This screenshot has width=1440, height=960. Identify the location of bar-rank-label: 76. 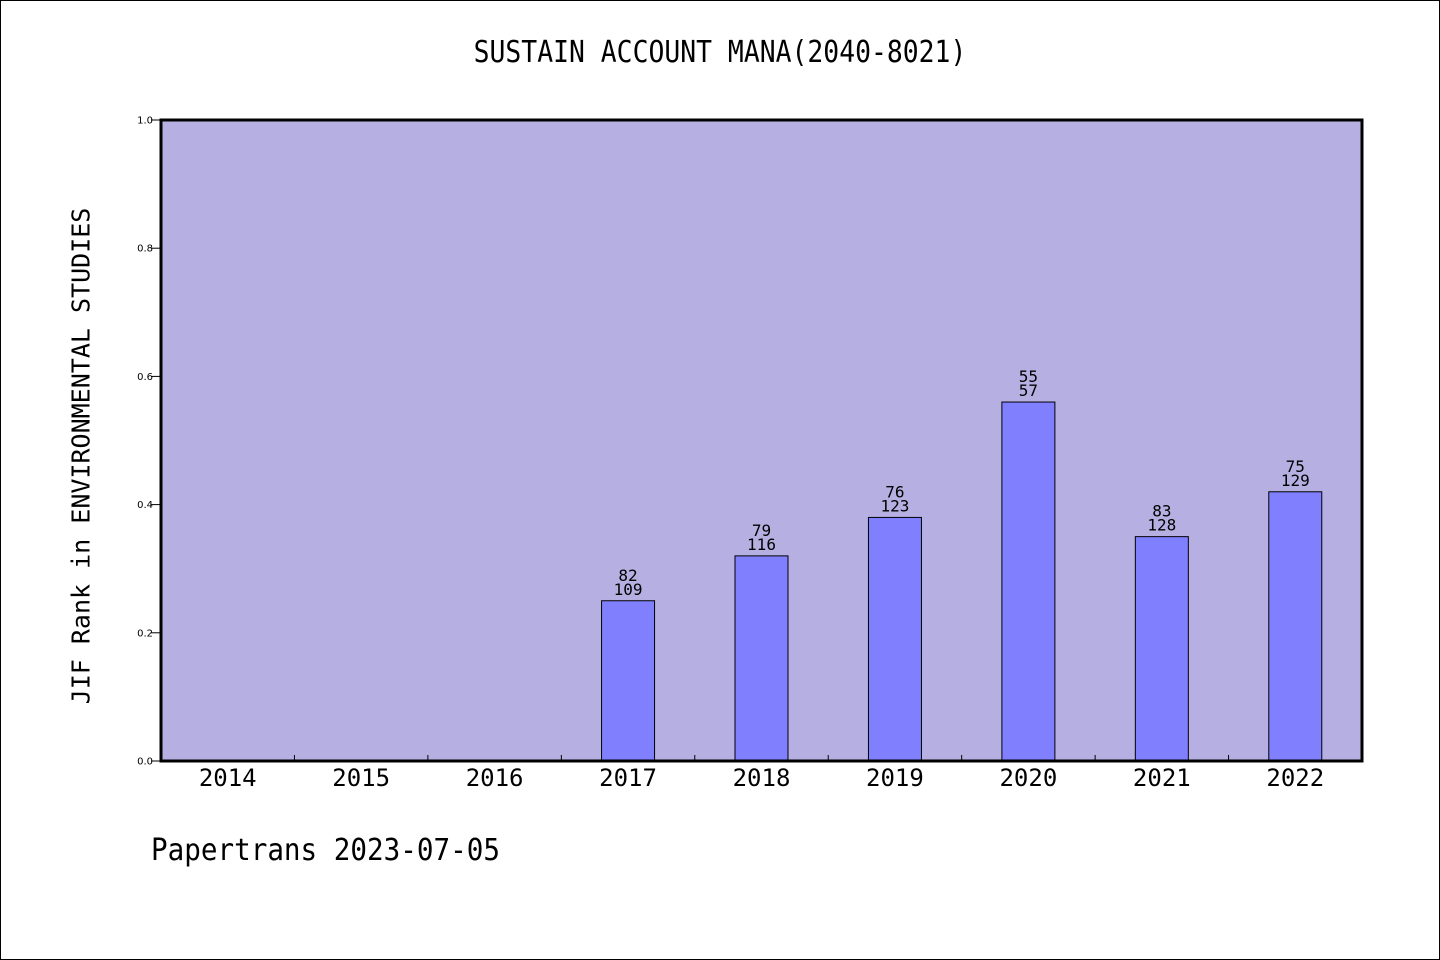
(894, 491).